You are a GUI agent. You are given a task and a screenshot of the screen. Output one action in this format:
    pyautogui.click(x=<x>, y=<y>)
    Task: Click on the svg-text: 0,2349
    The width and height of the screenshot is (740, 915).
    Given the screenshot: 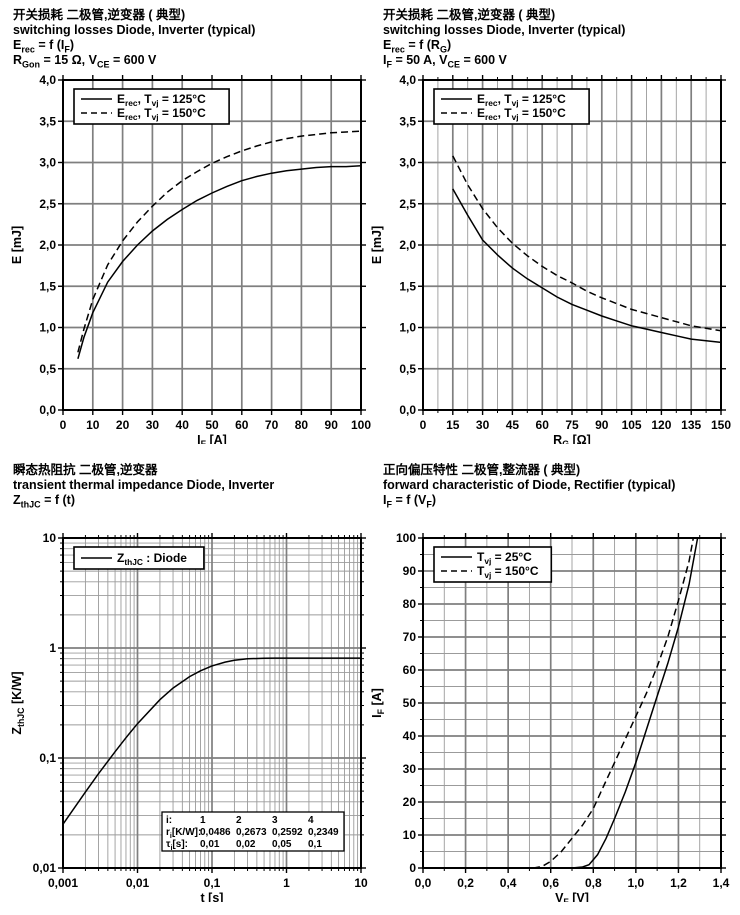 What is the action you would take?
    pyautogui.click(x=323, y=832)
    